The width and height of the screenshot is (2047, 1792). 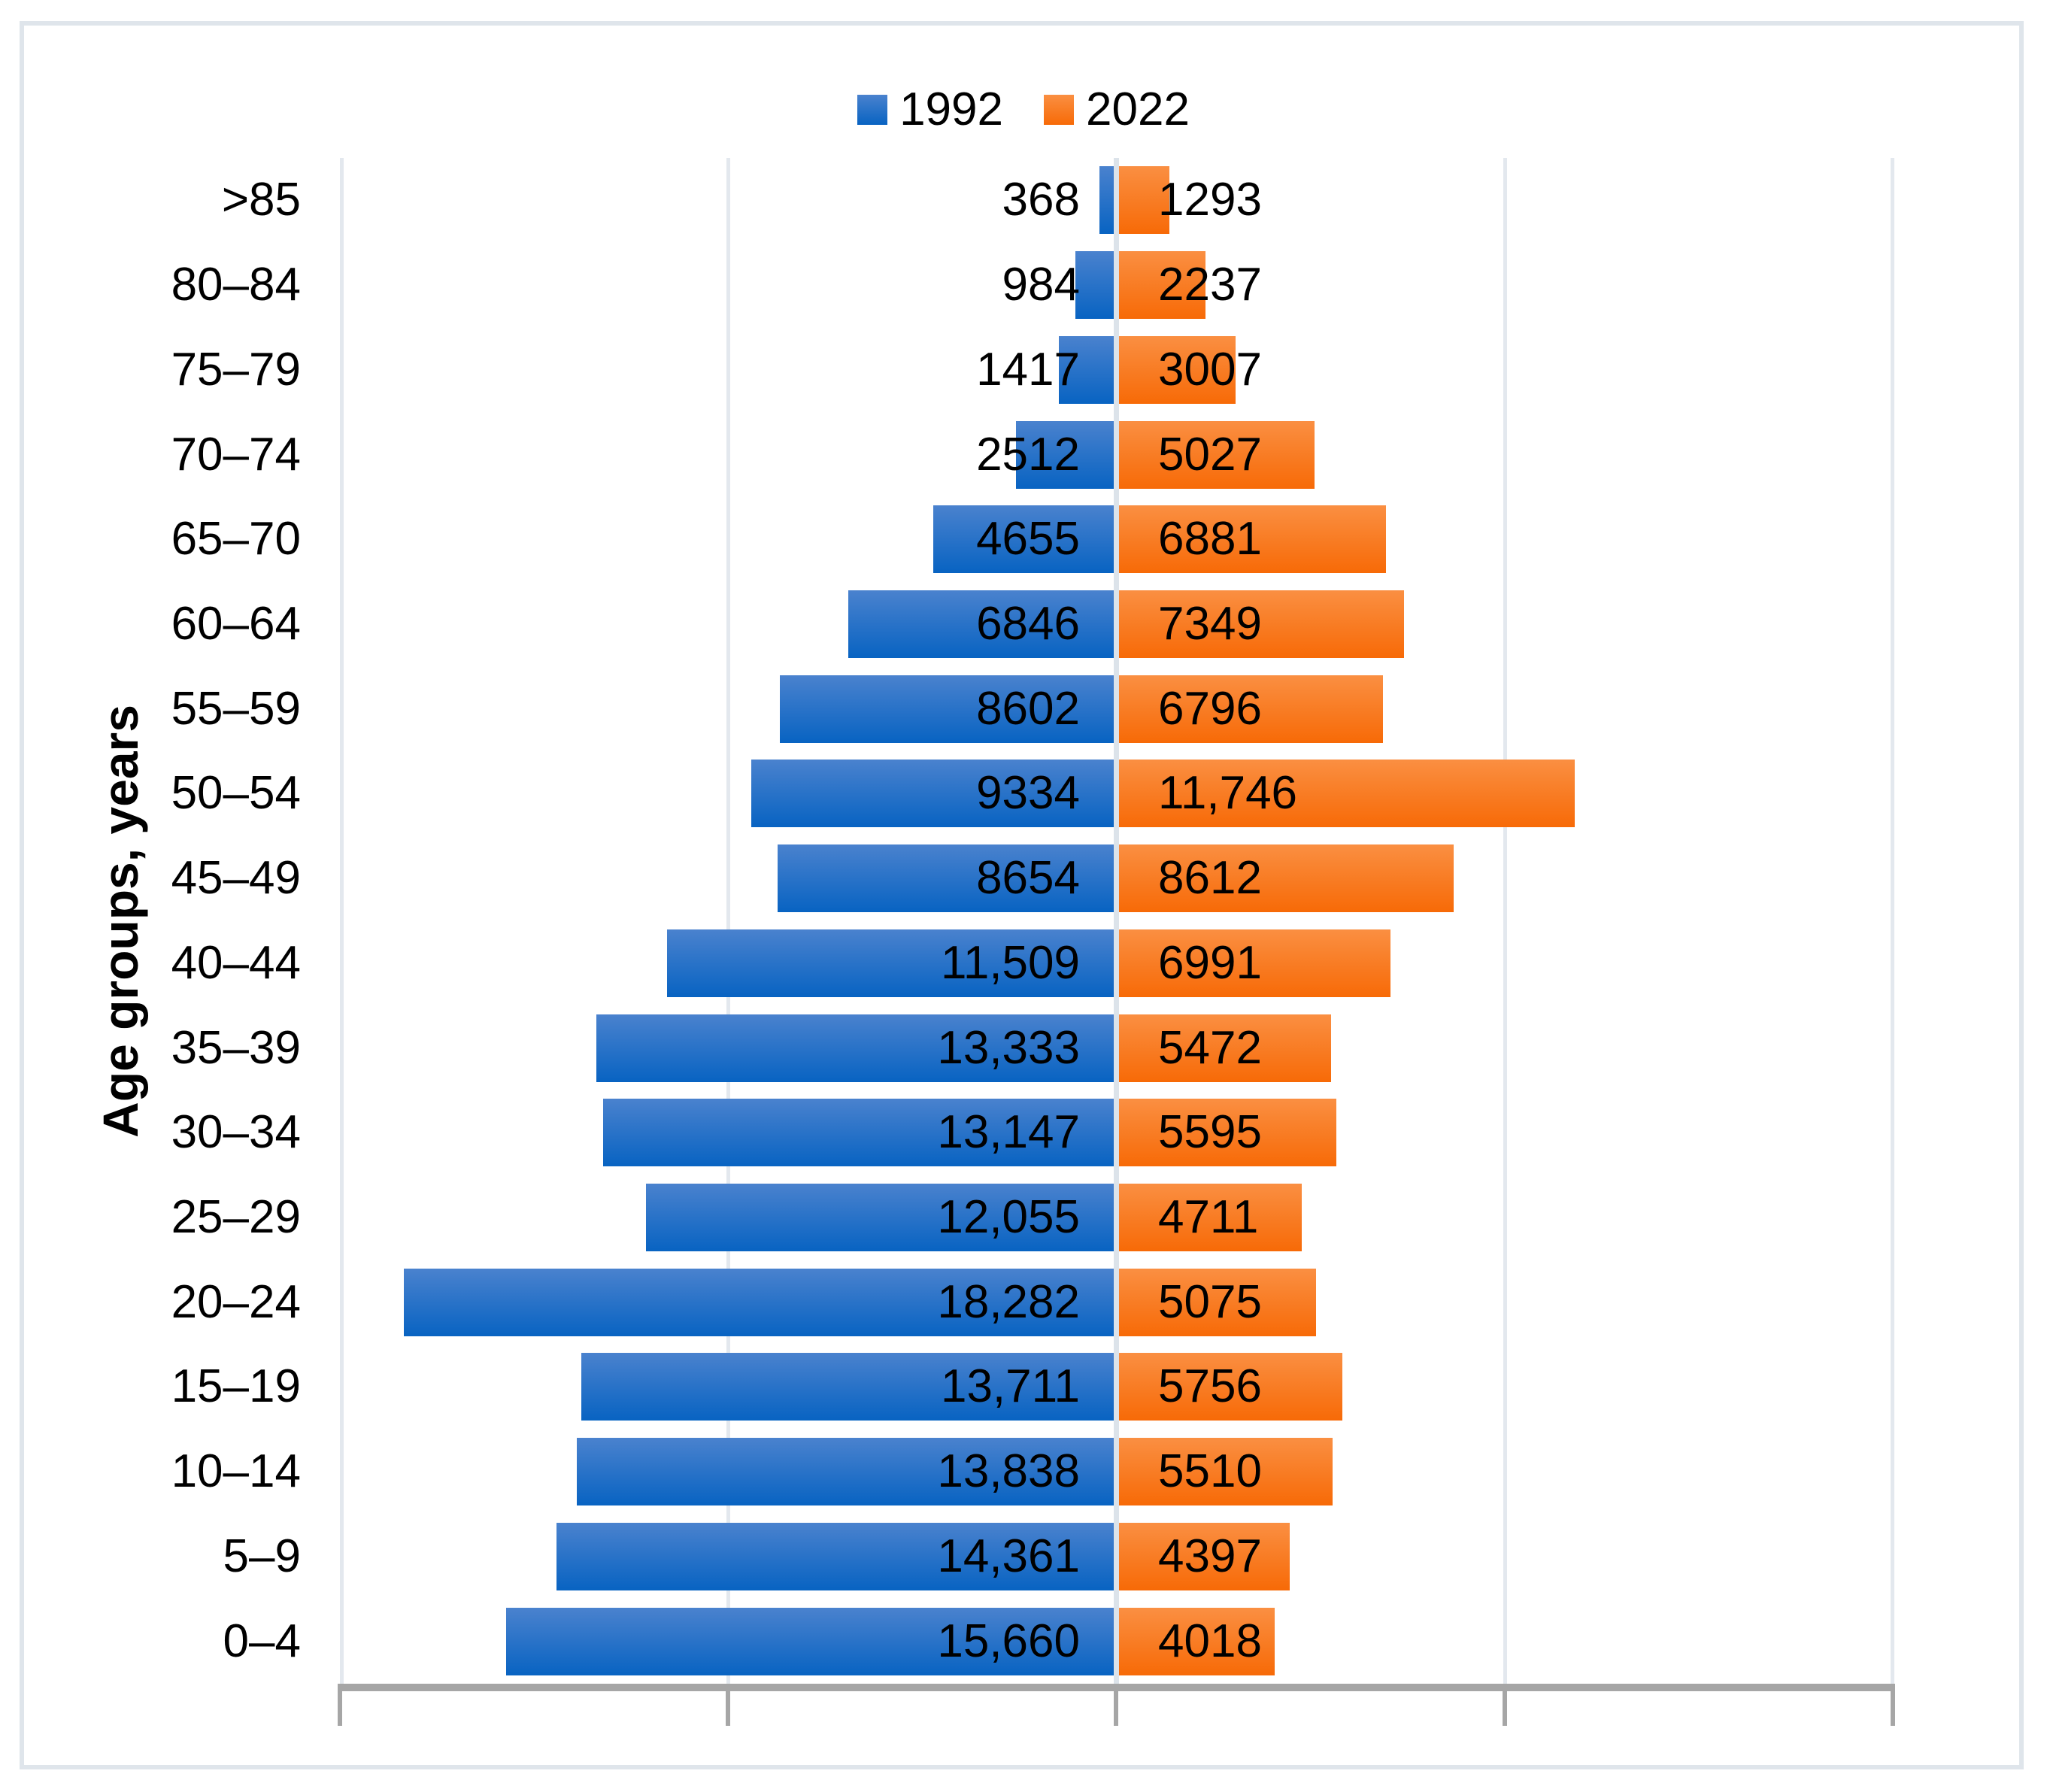 What do you see at coordinates (236, 709) in the screenshot?
I see `y-axis-category-label: 55–59` at bounding box center [236, 709].